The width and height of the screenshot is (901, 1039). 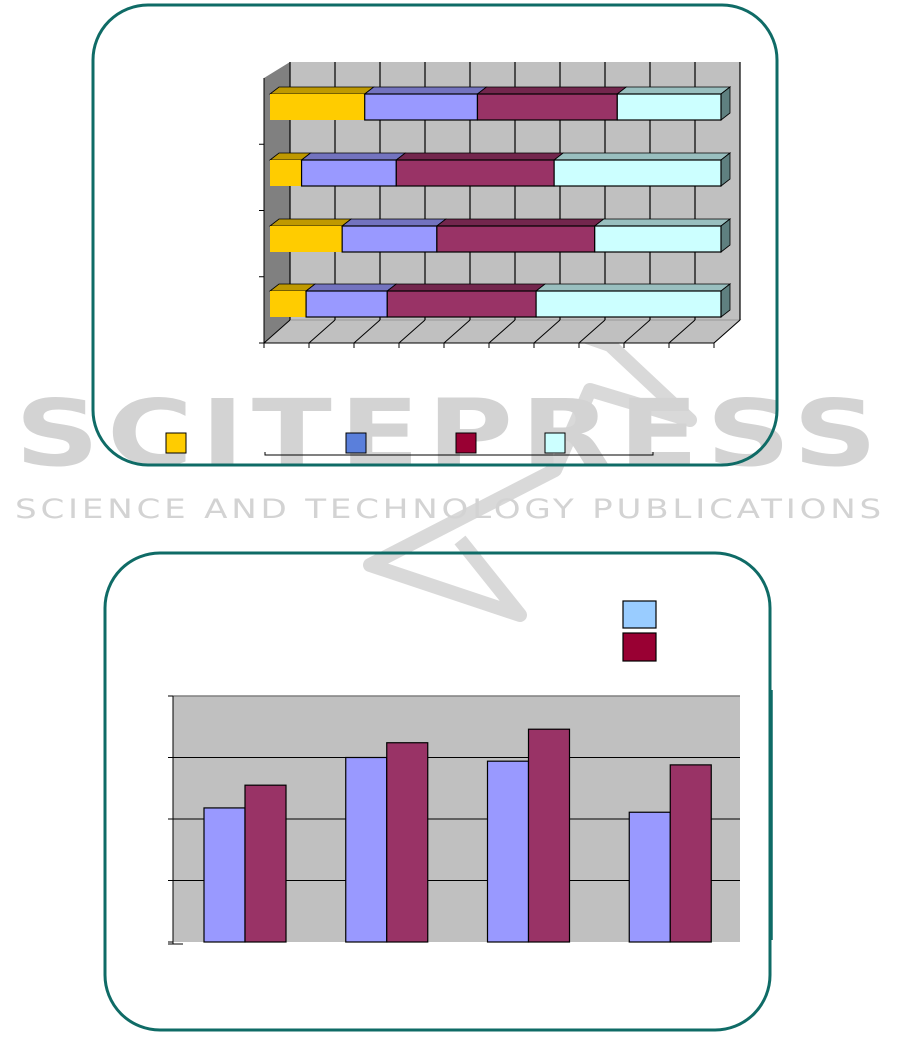 I want to click on legend-line, so click(x=459, y=454).